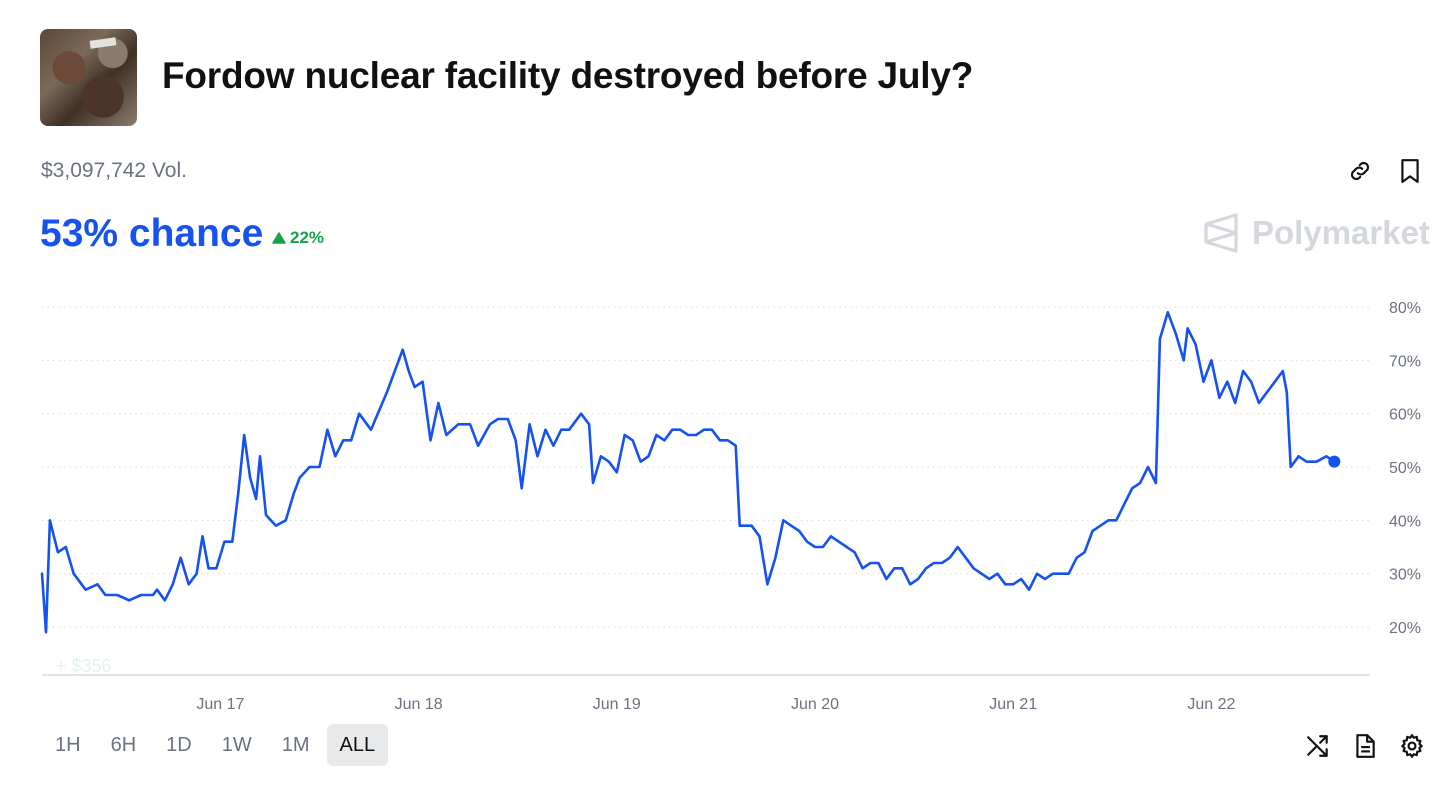  I want to click on tab-1m: 1M, so click(295, 745).